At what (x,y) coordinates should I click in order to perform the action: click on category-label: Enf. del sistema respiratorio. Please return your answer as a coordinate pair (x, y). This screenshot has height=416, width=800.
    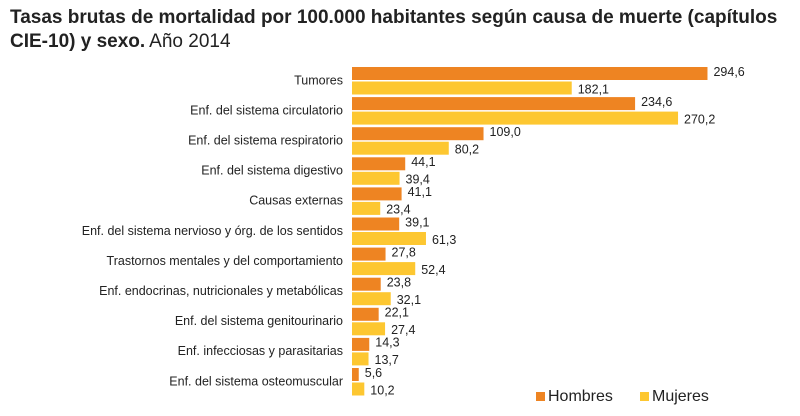
    Looking at the image, I should click on (265, 140).